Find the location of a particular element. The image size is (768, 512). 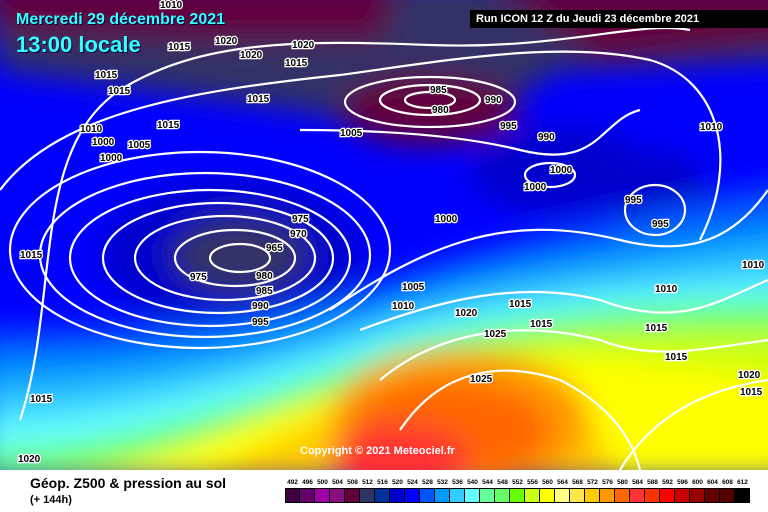

legend-item: 612 is located at coordinates (742, 490).